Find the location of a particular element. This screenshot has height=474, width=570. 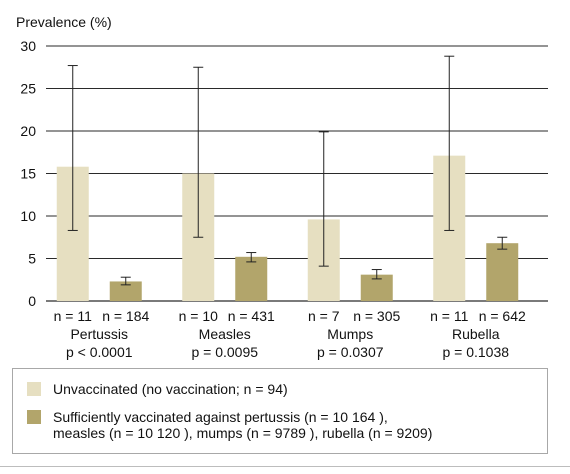

y-axis-label: Prevalence (%) is located at coordinates (64, 22).